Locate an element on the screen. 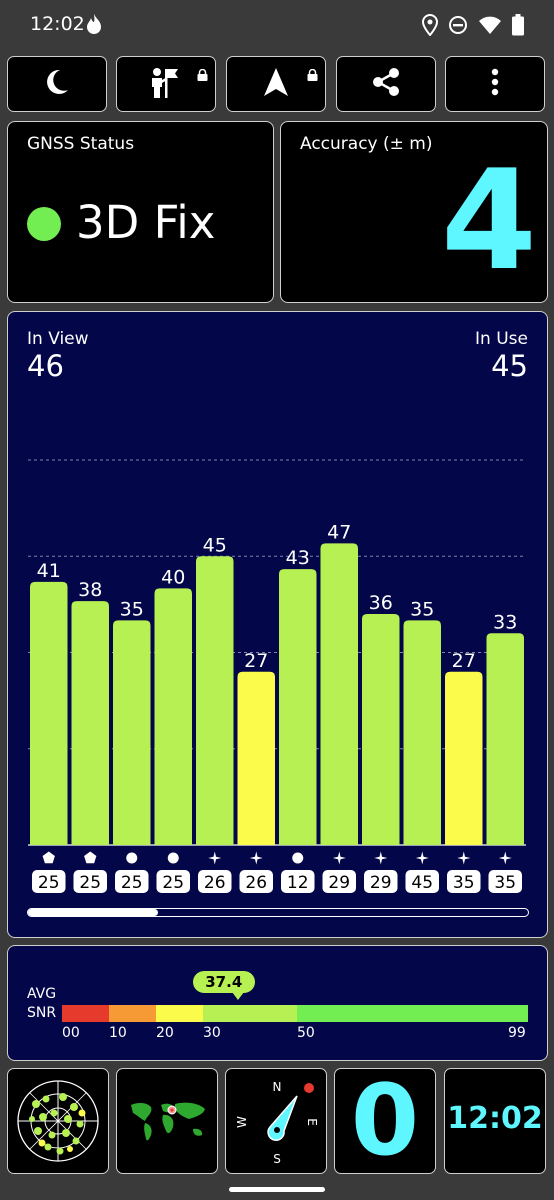  in-view-label: In View is located at coordinates (58, 339).